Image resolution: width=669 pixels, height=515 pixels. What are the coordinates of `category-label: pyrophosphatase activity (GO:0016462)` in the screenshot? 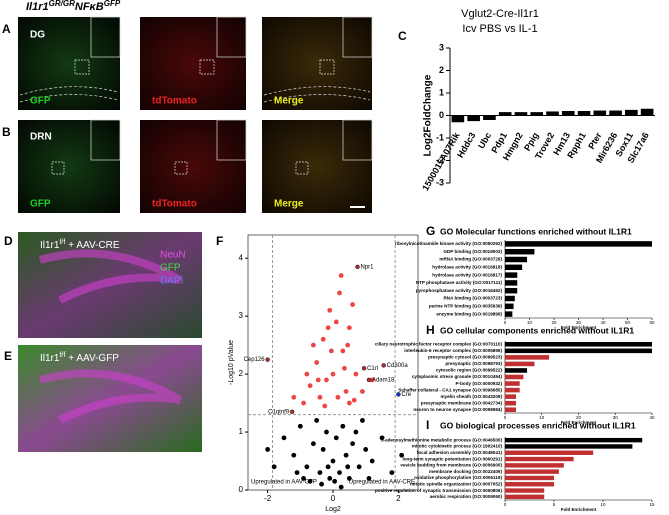 It's located at (459, 290).